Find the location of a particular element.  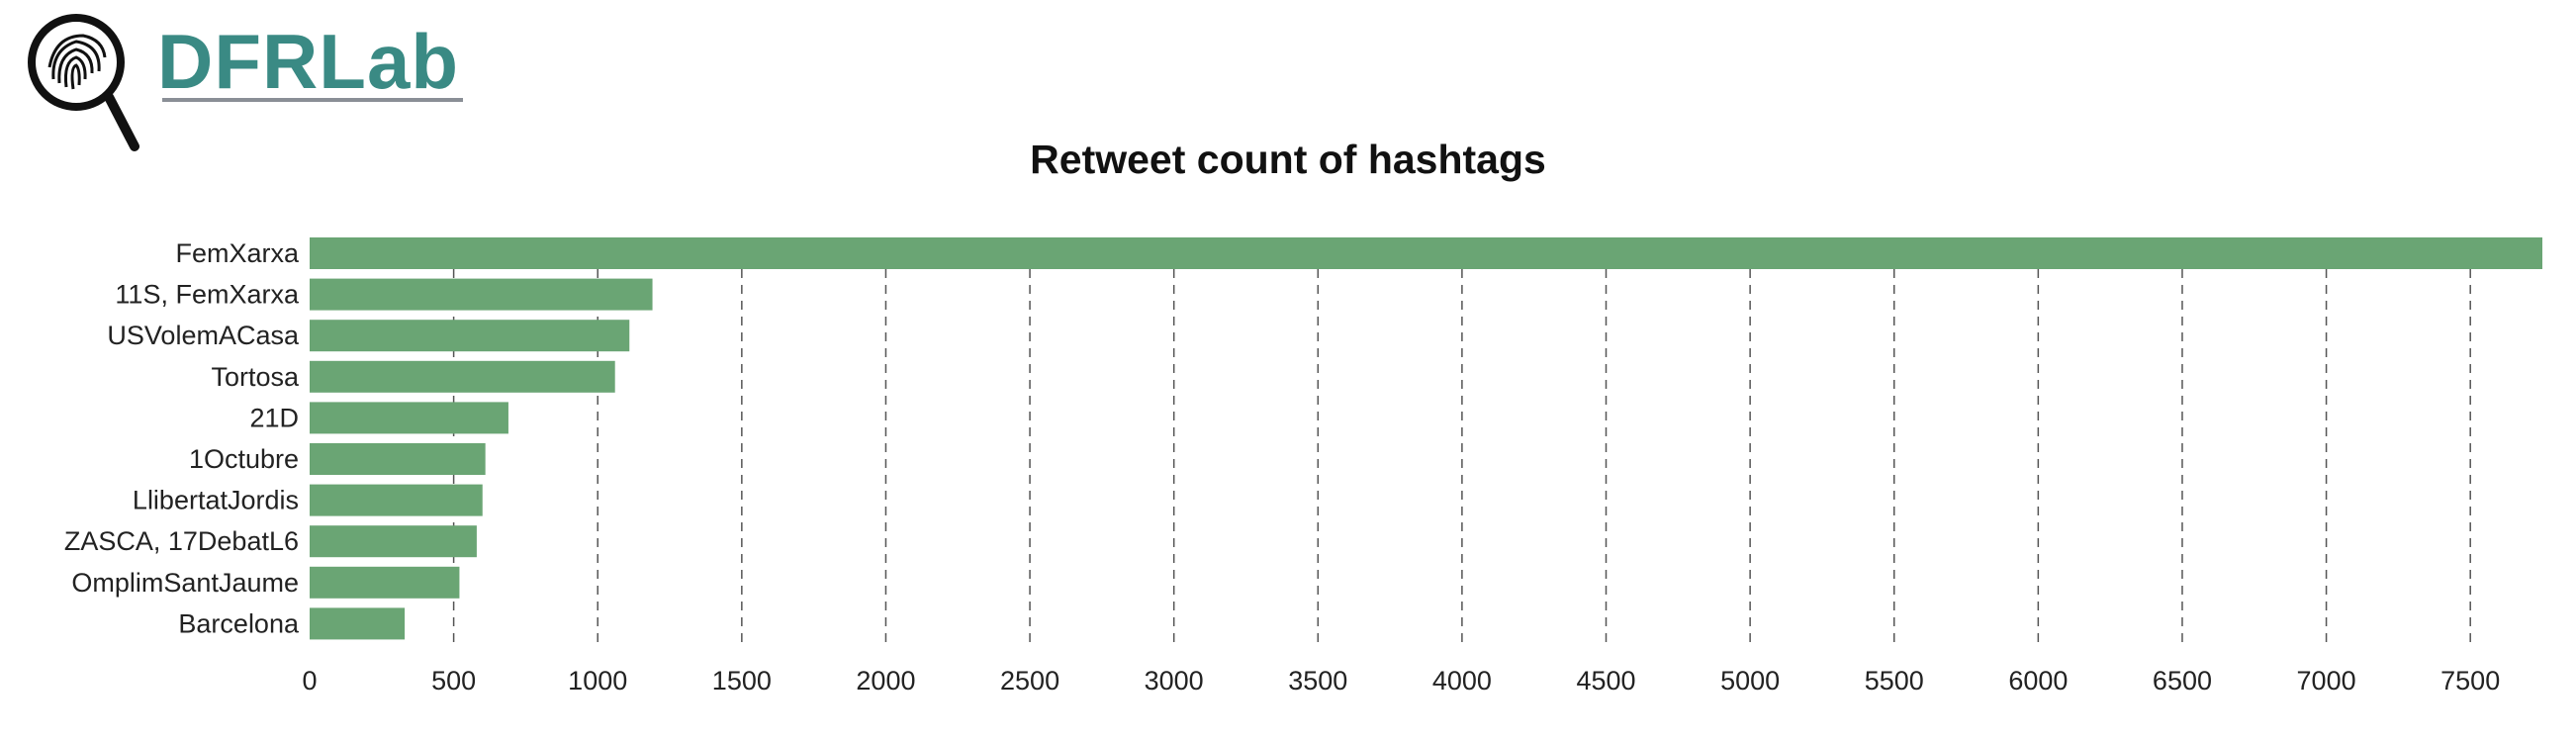

bar-omplimsantjaume is located at coordinates (385, 582).